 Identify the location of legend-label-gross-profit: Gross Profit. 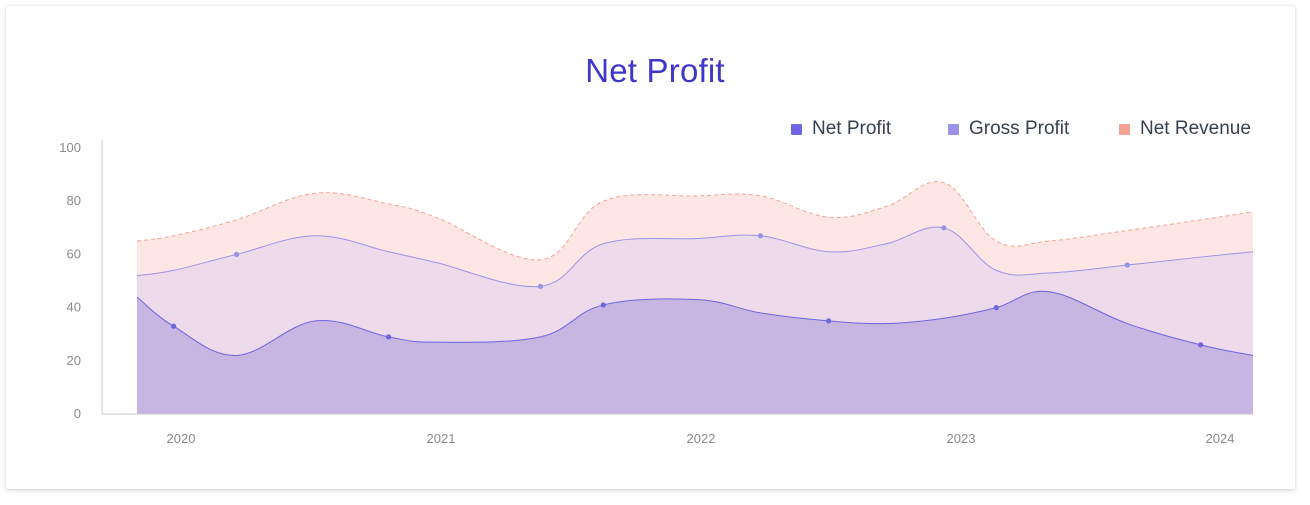
(1019, 128).